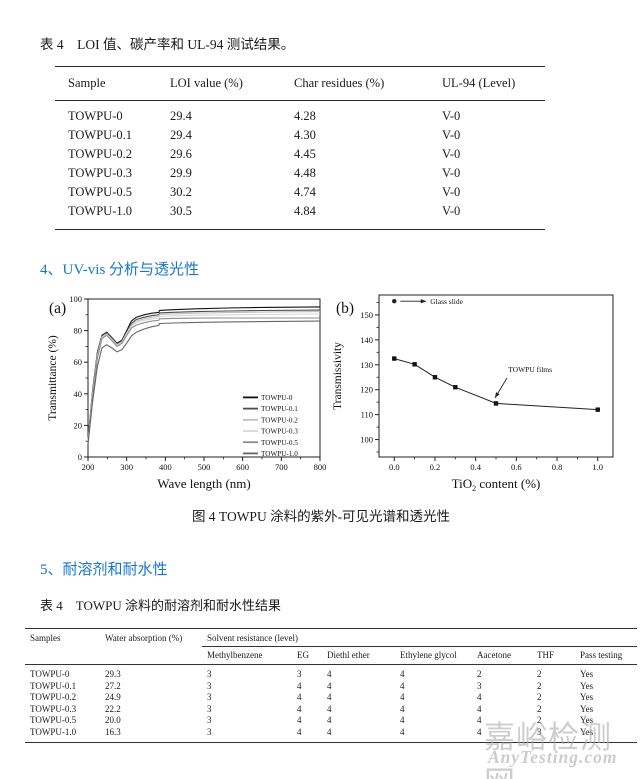  I want to click on svg-text: 1.0, so click(597, 467).